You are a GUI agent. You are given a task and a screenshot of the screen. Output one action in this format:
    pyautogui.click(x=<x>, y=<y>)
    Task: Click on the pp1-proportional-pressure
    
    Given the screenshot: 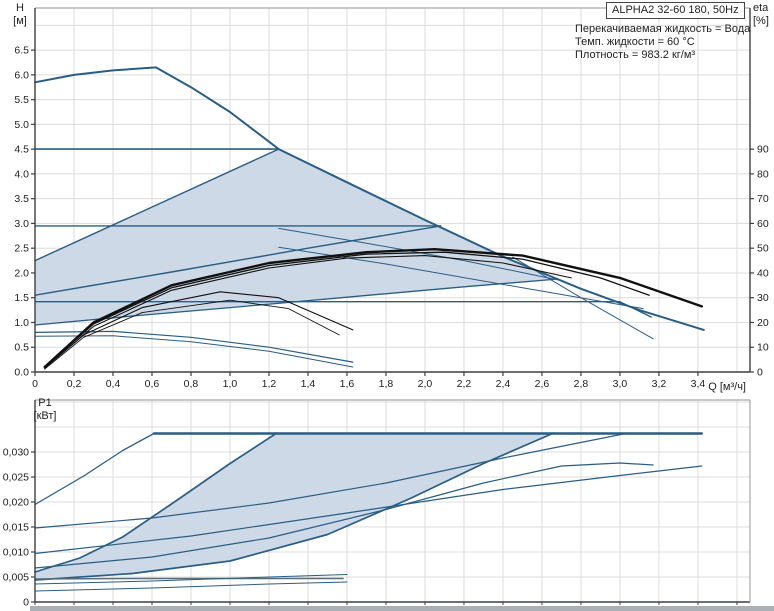 What is the action you would take?
    pyautogui.click(x=238, y=260)
    